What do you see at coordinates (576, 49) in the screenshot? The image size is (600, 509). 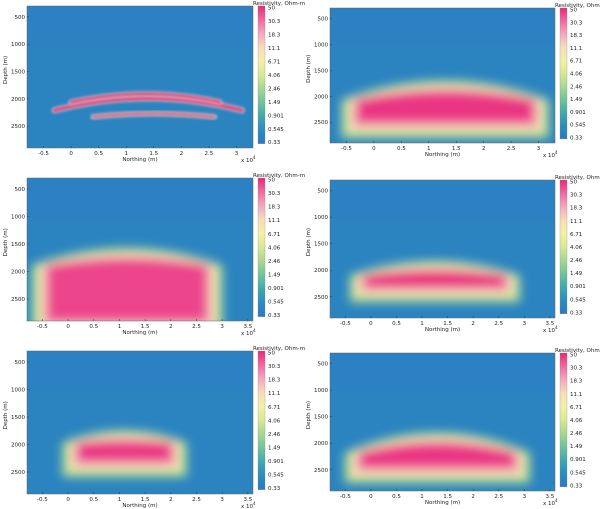 I see `colorbar-tick-label: 11.1` at bounding box center [576, 49].